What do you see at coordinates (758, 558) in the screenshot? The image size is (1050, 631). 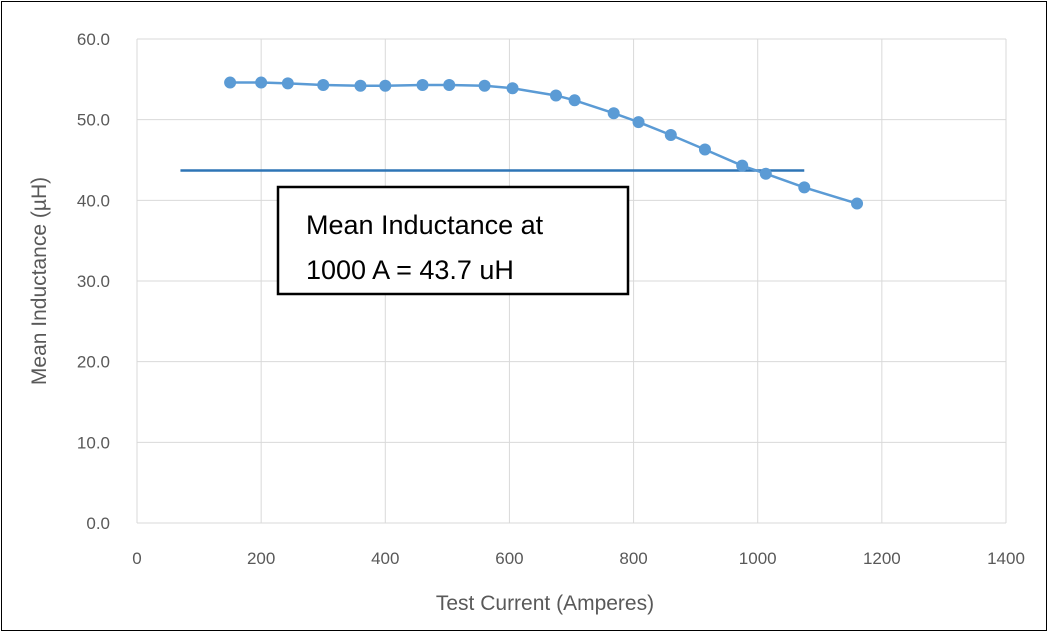 I see `x-tick-label: 1000` at bounding box center [758, 558].